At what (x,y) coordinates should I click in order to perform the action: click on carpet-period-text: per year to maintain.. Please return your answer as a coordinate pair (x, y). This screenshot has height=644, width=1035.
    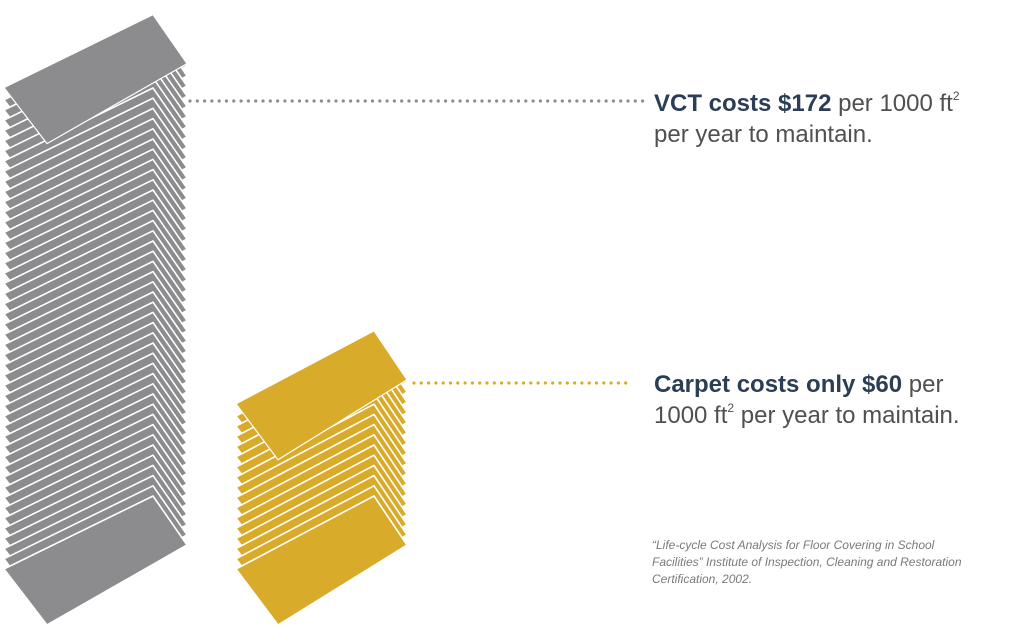
    Looking at the image, I should click on (850, 415).